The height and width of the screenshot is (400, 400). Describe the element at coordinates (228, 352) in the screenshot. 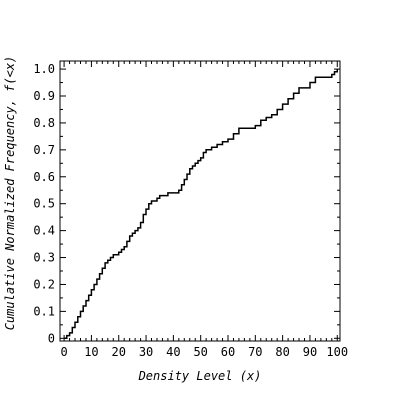

I see `x-tick-label: 60` at that location.